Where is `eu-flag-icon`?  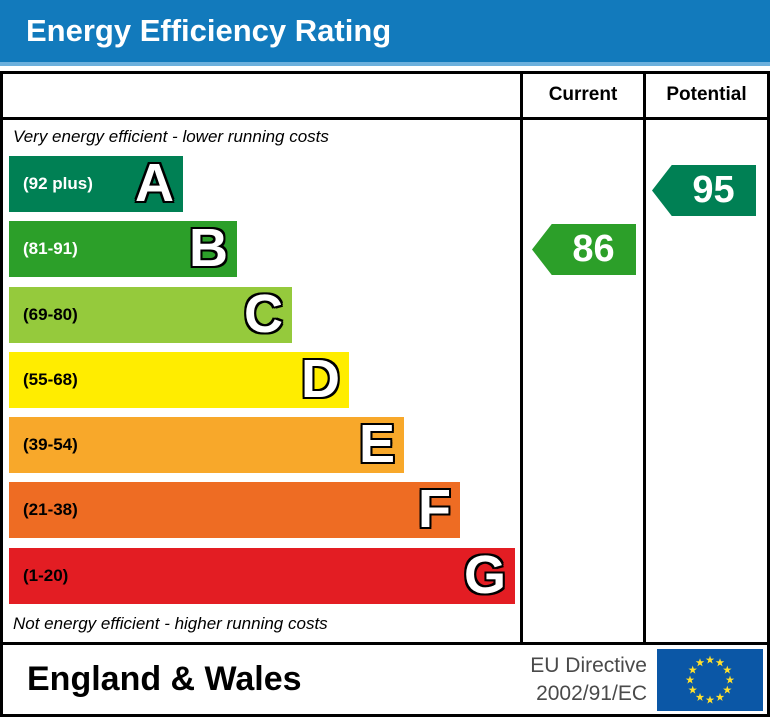 eu-flag-icon is located at coordinates (710, 679).